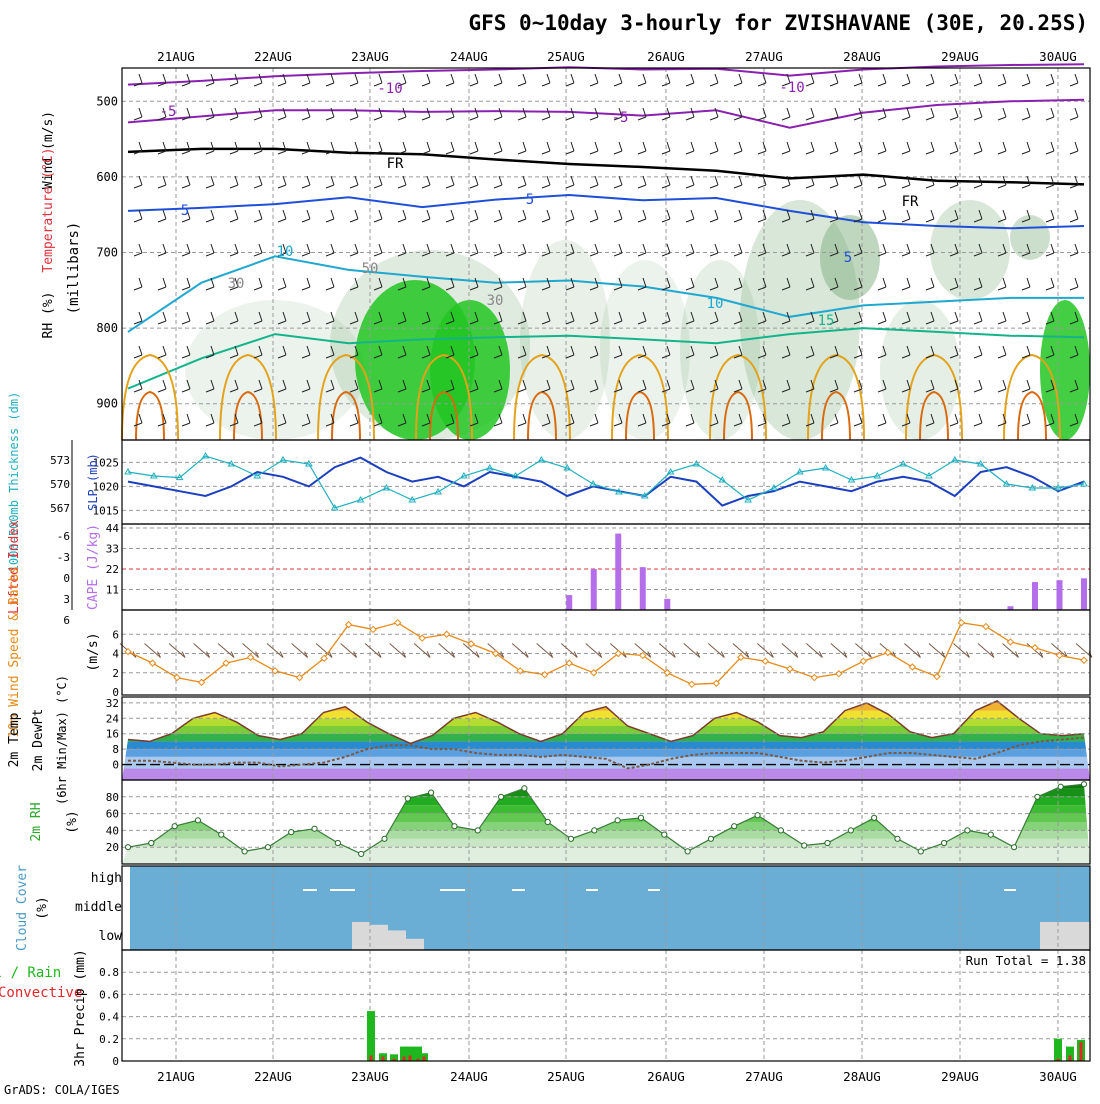 The image size is (1100, 1104). I want to click on thickness-tick-label: 573, so click(60, 460).